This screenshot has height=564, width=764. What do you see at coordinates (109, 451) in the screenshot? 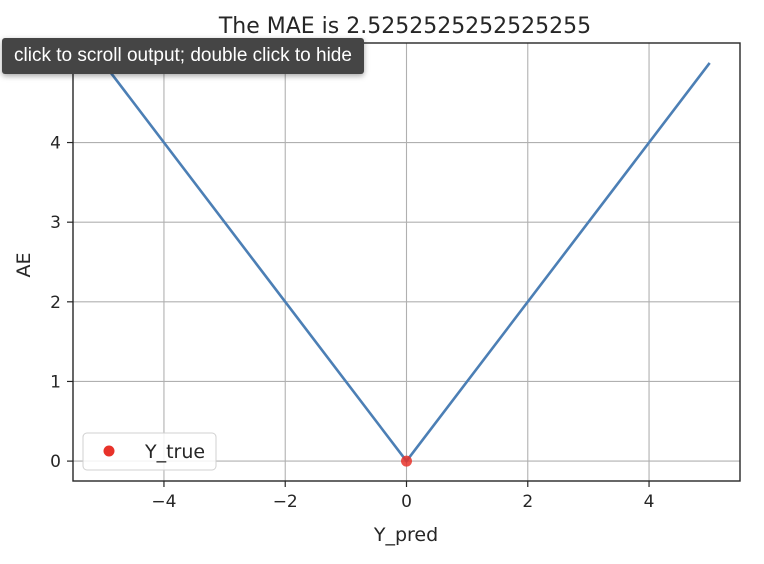
I see `legend-marker` at bounding box center [109, 451].